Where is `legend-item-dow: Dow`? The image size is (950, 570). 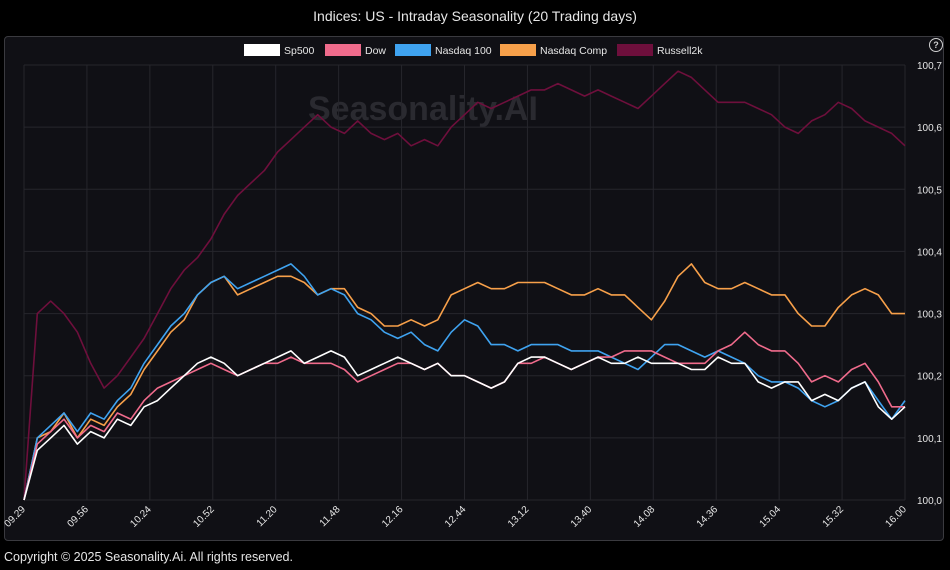 legend-item-dow: Dow is located at coordinates (355, 50).